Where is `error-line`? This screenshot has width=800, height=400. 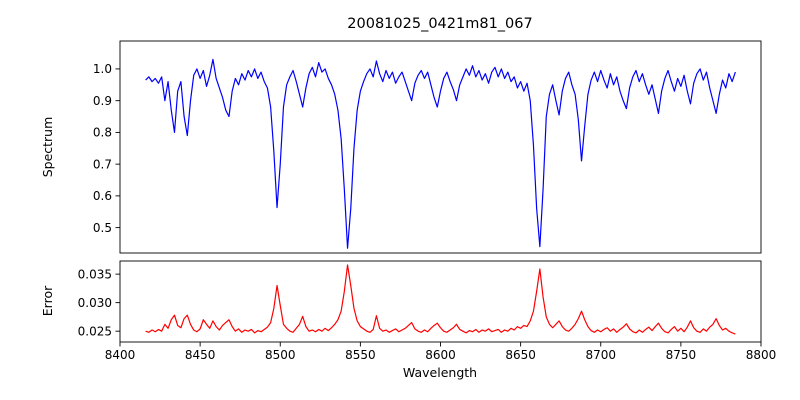 error-line is located at coordinates (440, 299).